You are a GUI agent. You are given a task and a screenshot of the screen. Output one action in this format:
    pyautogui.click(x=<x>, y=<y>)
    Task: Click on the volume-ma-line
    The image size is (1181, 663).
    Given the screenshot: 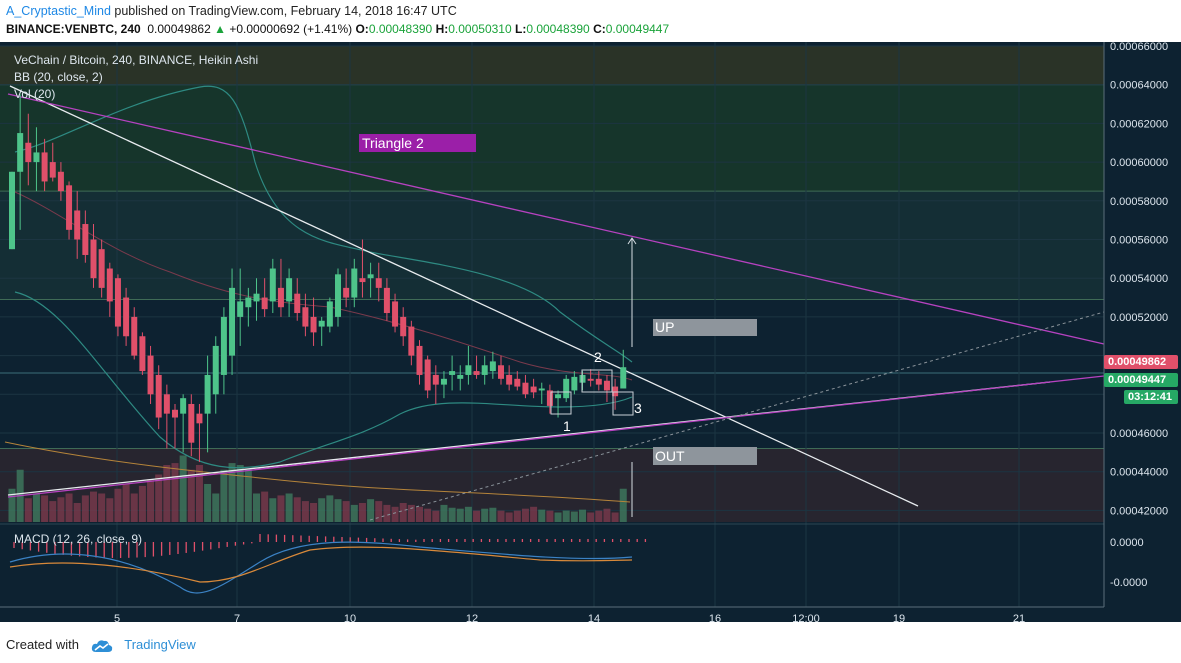 What is the action you would take?
    pyautogui.click(x=317, y=472)
    